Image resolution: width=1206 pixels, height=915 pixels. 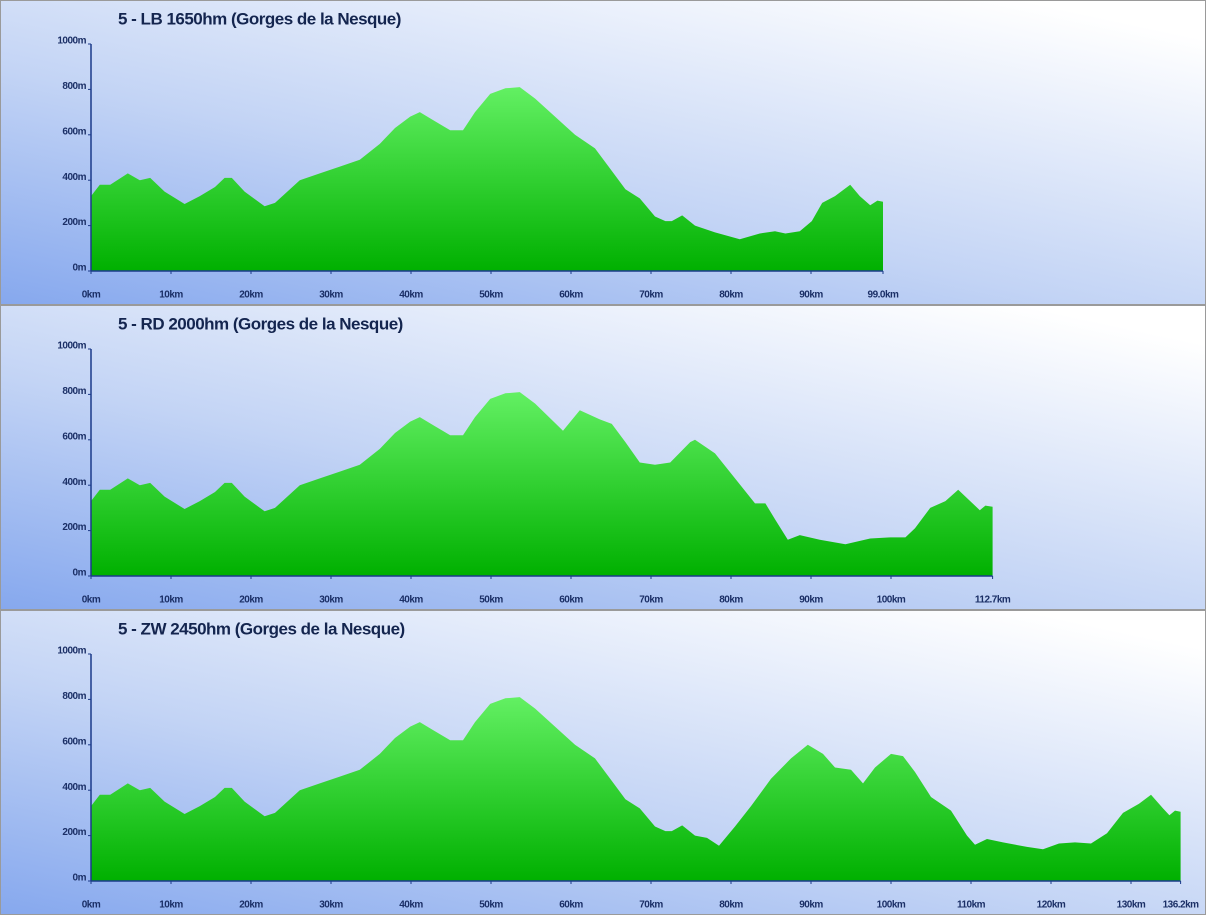 I want to click on x-tick-label: 112.7km, so click(x=993, y=600).